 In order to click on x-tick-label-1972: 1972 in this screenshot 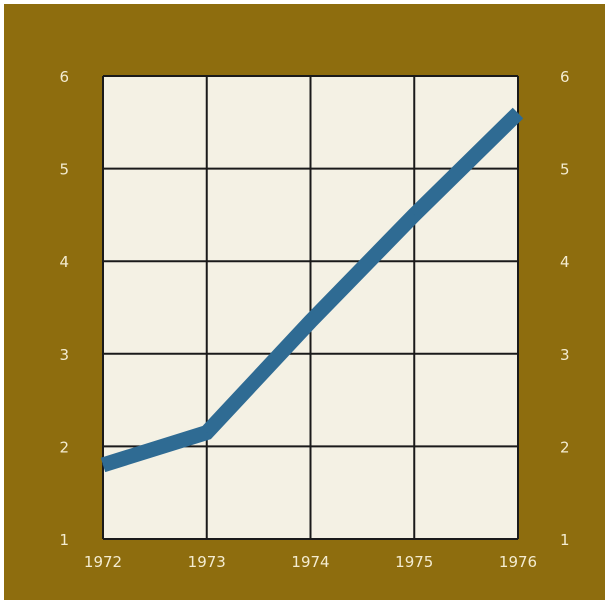, I will do `click(103, 562)`.